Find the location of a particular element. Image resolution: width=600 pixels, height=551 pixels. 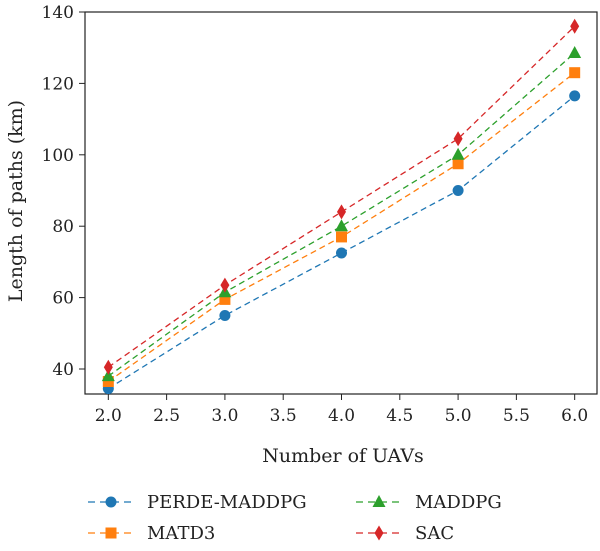

legend-item: MATD3 is located at coordinates (151, 533).